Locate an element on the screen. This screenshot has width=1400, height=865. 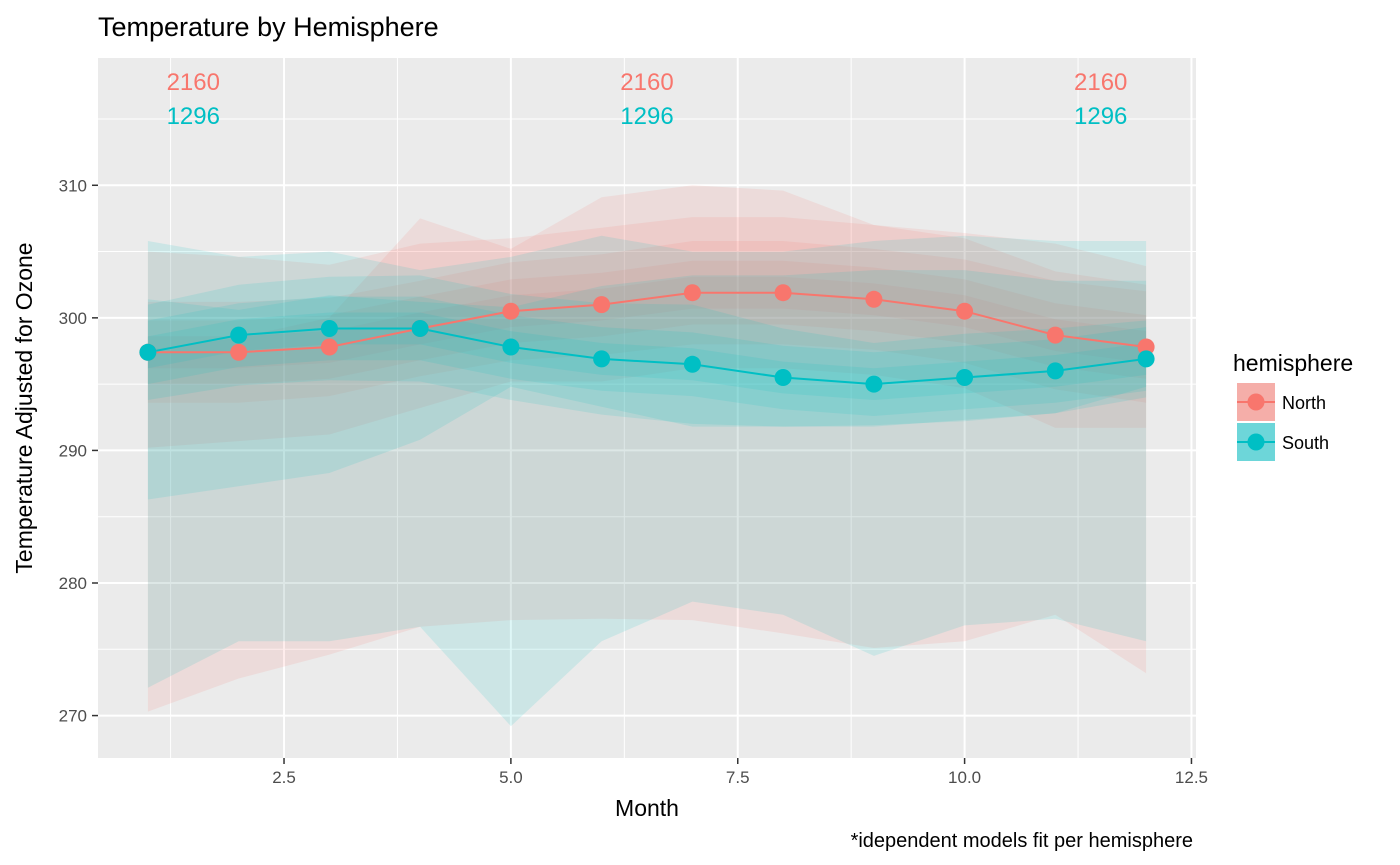
y-tick-label: 270 is located at coordinates (73, 716).